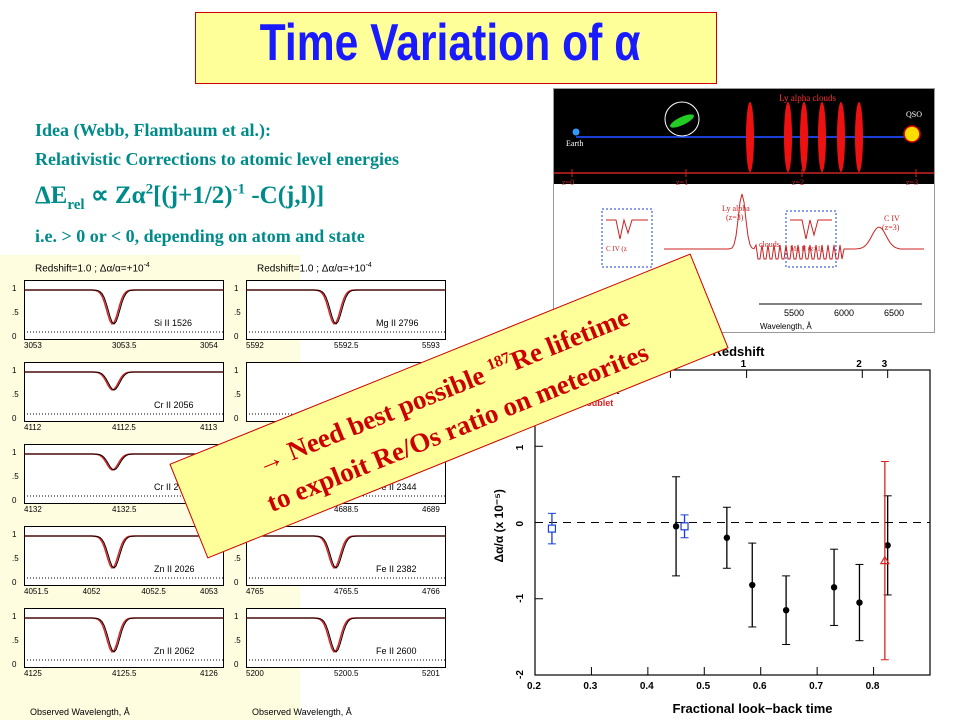  Describe the element at coordinates (891, 227) in the screenshot. I see `civ-right-line2: (z=3)` at that location.